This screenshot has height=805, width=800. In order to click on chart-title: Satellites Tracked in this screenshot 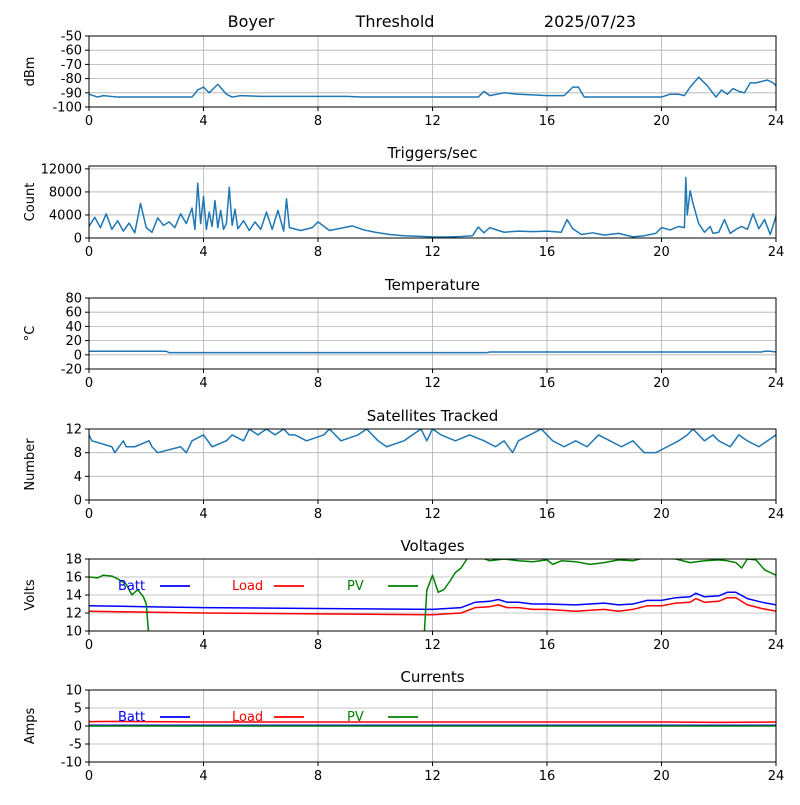, I will do `click(432, 416)`.